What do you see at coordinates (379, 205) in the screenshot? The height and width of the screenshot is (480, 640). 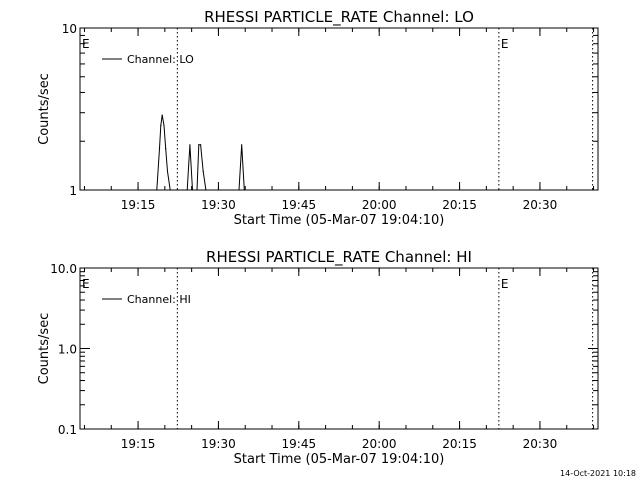 I see `panel-1-x-tick-label: 20:00` at bounding box center [379, 205].